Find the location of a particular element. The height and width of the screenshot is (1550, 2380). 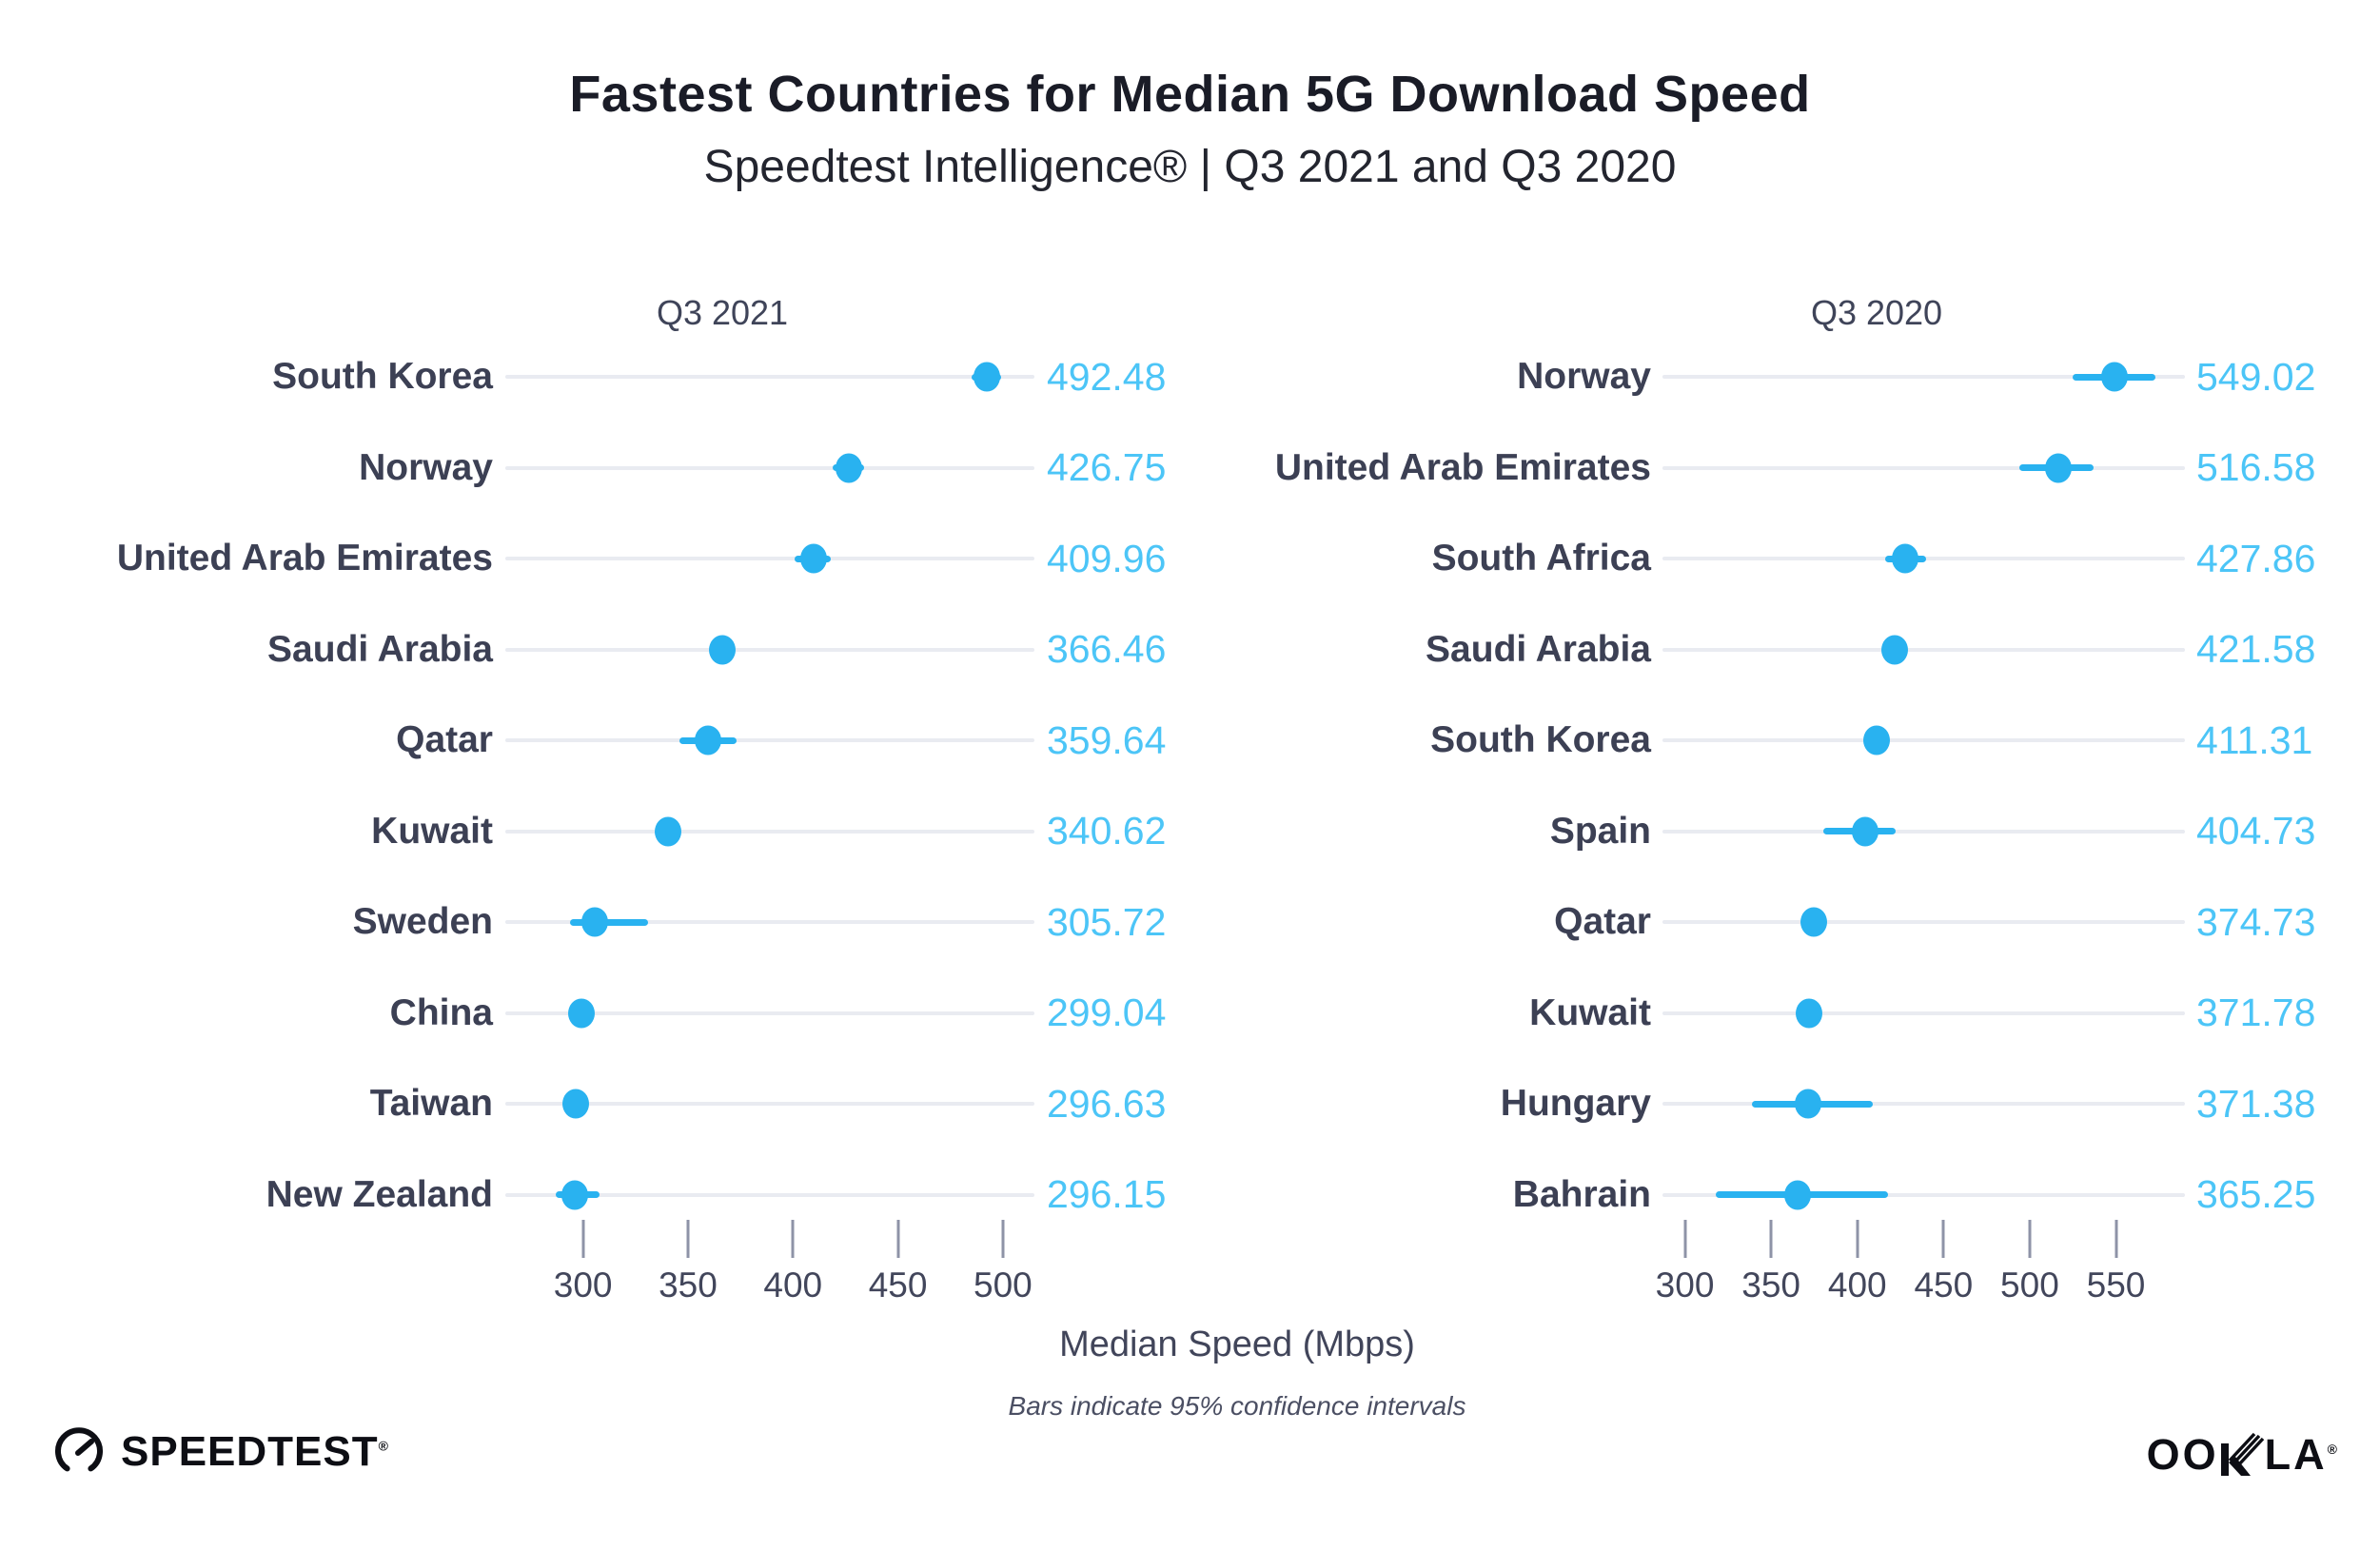

country-label: Taiwan is located at coordinates (431, 1103).